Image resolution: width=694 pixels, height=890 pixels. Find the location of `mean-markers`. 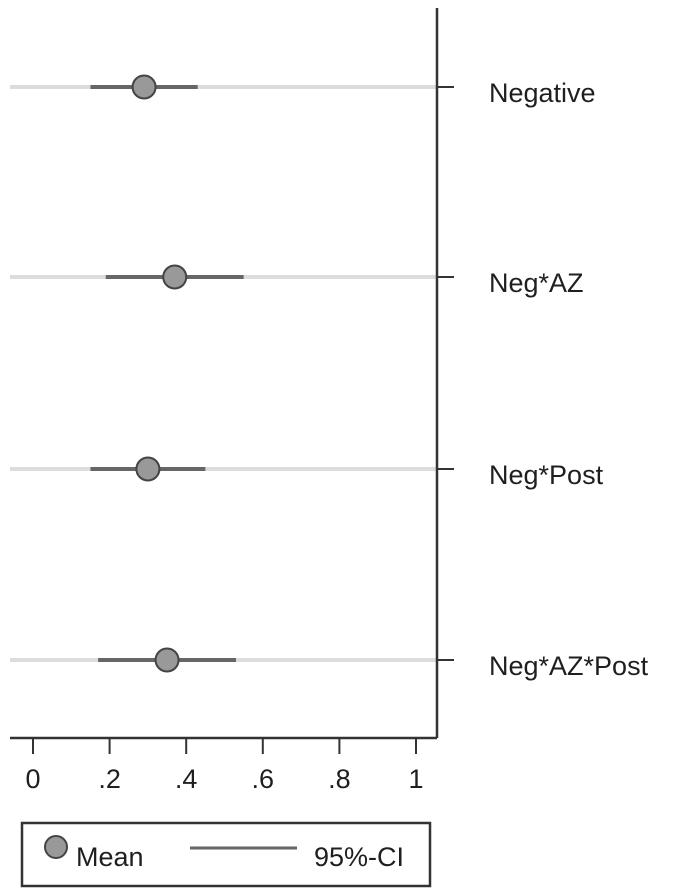

mean-markers is located at coordinates (159, 373).